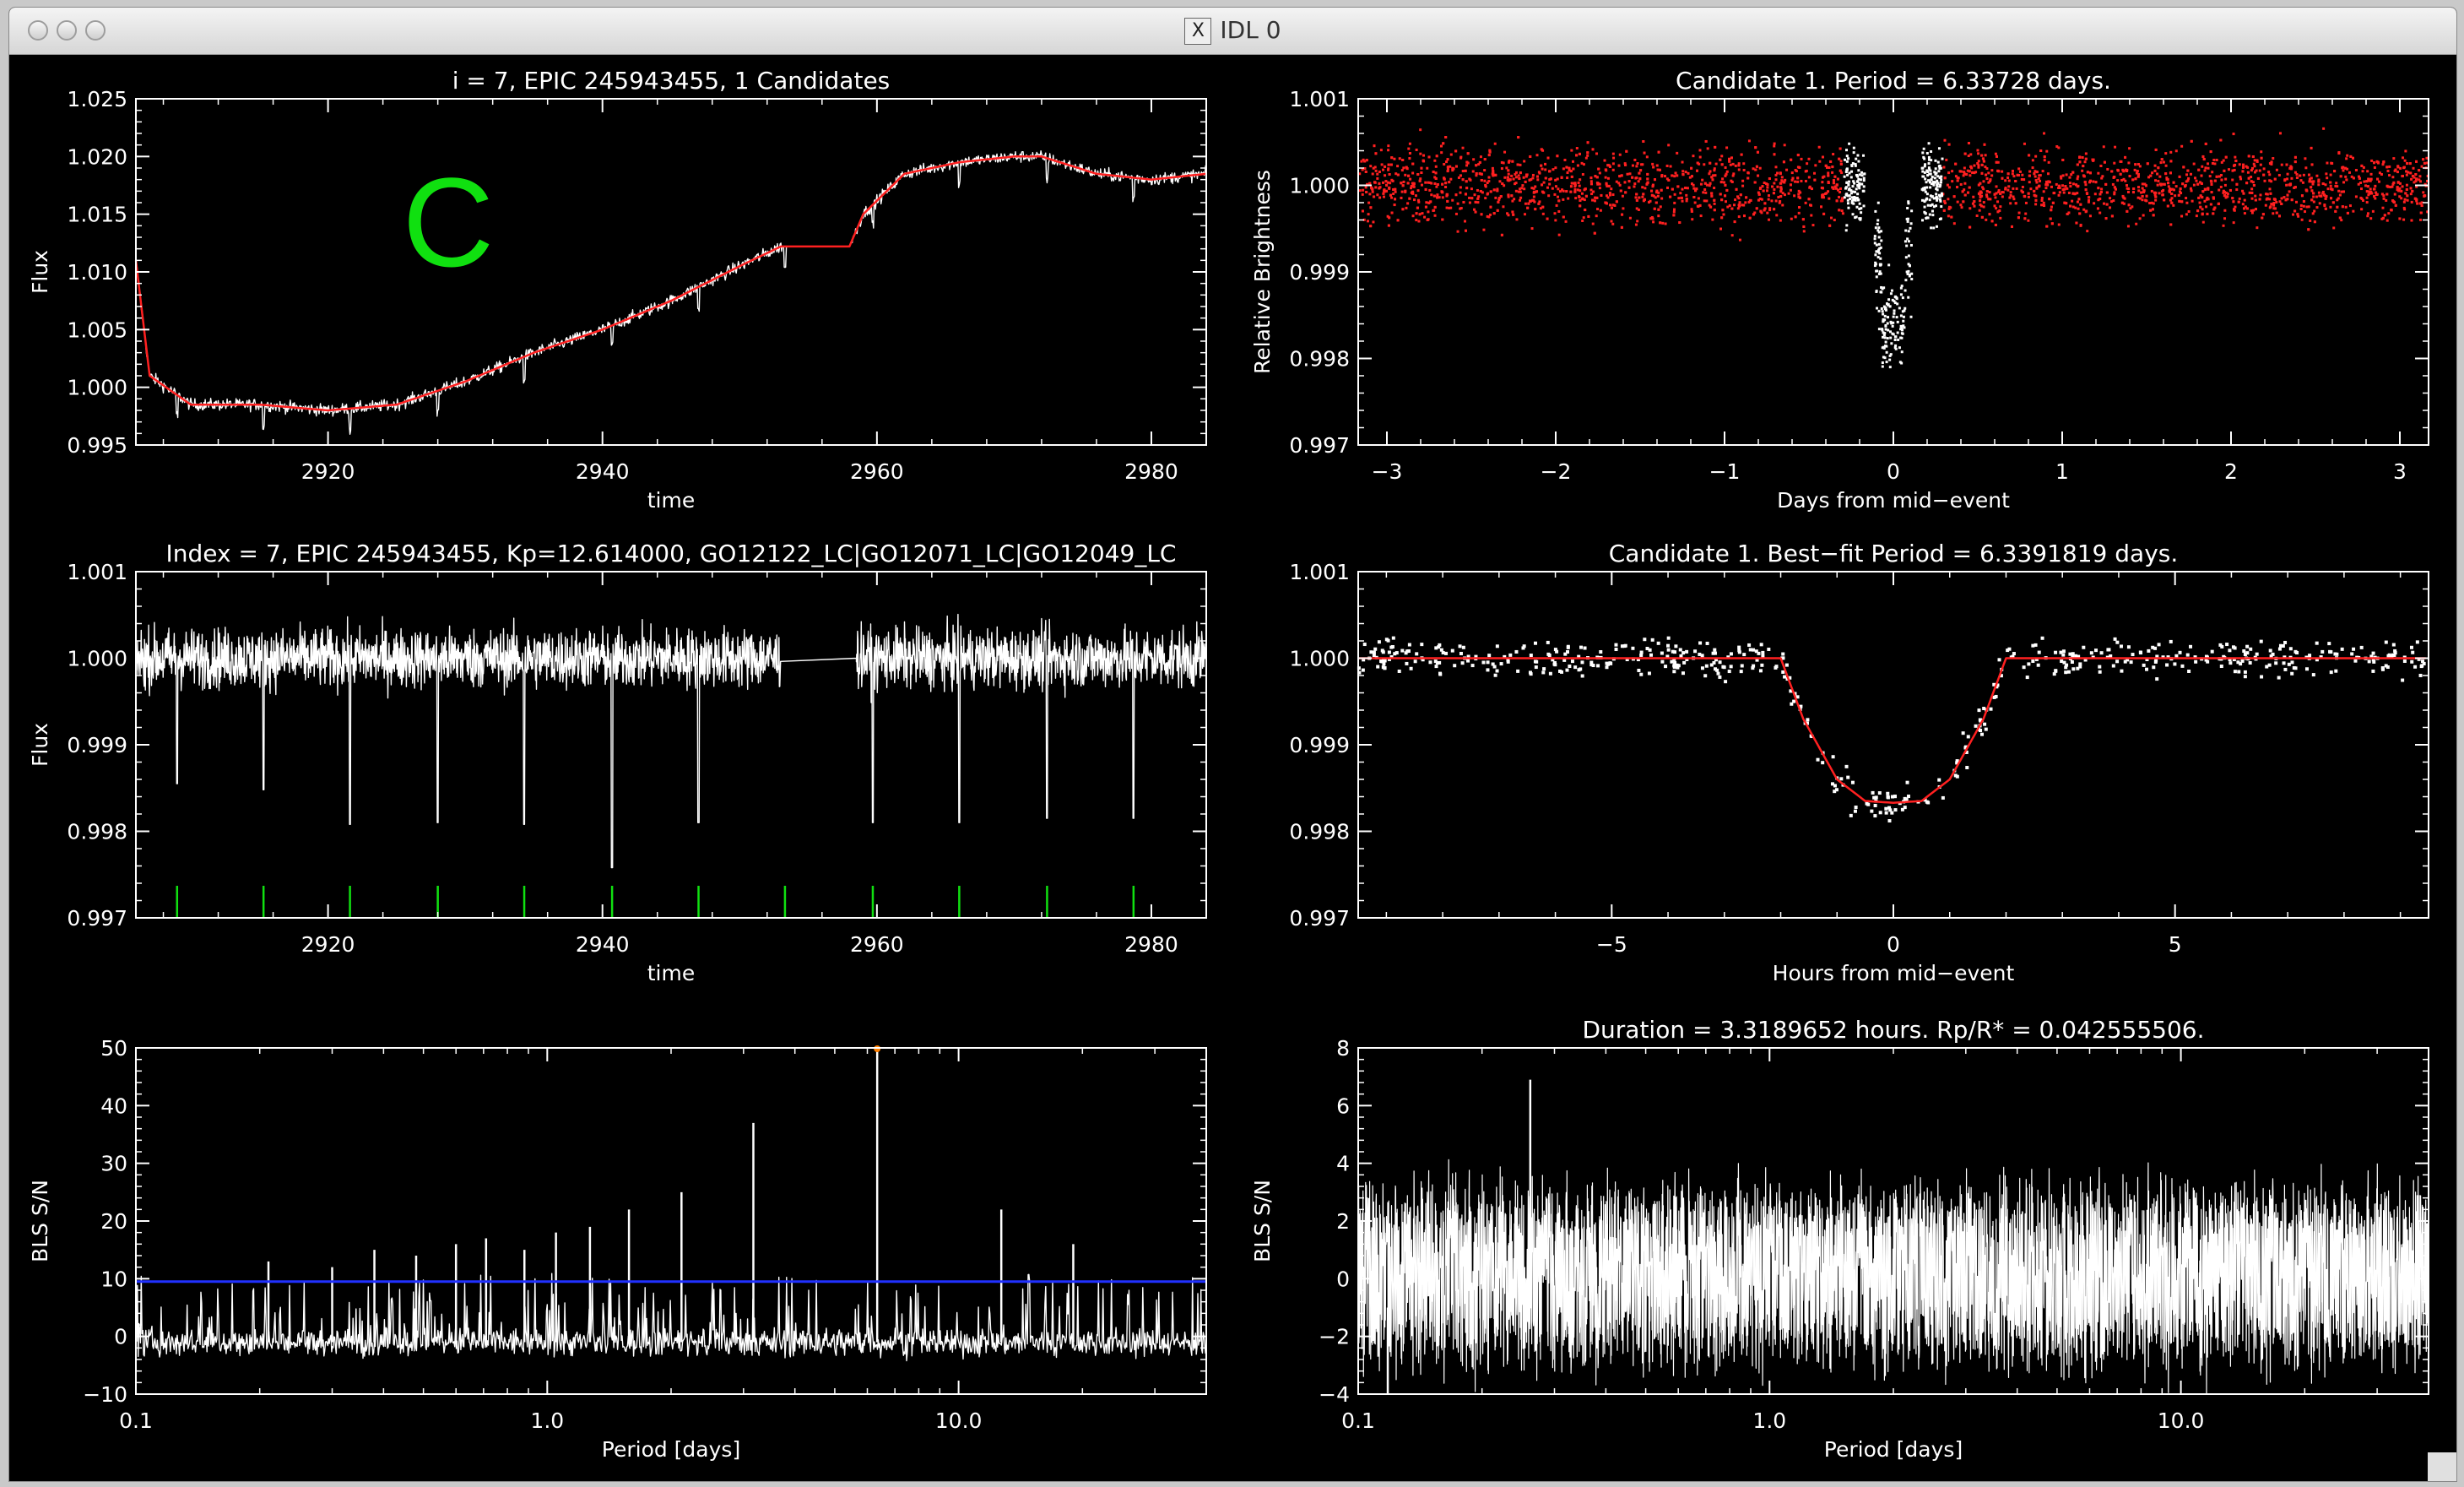  Describe the element at coordinates (2442, 1466) in the screenshot. I see `resize-handle` at that location.